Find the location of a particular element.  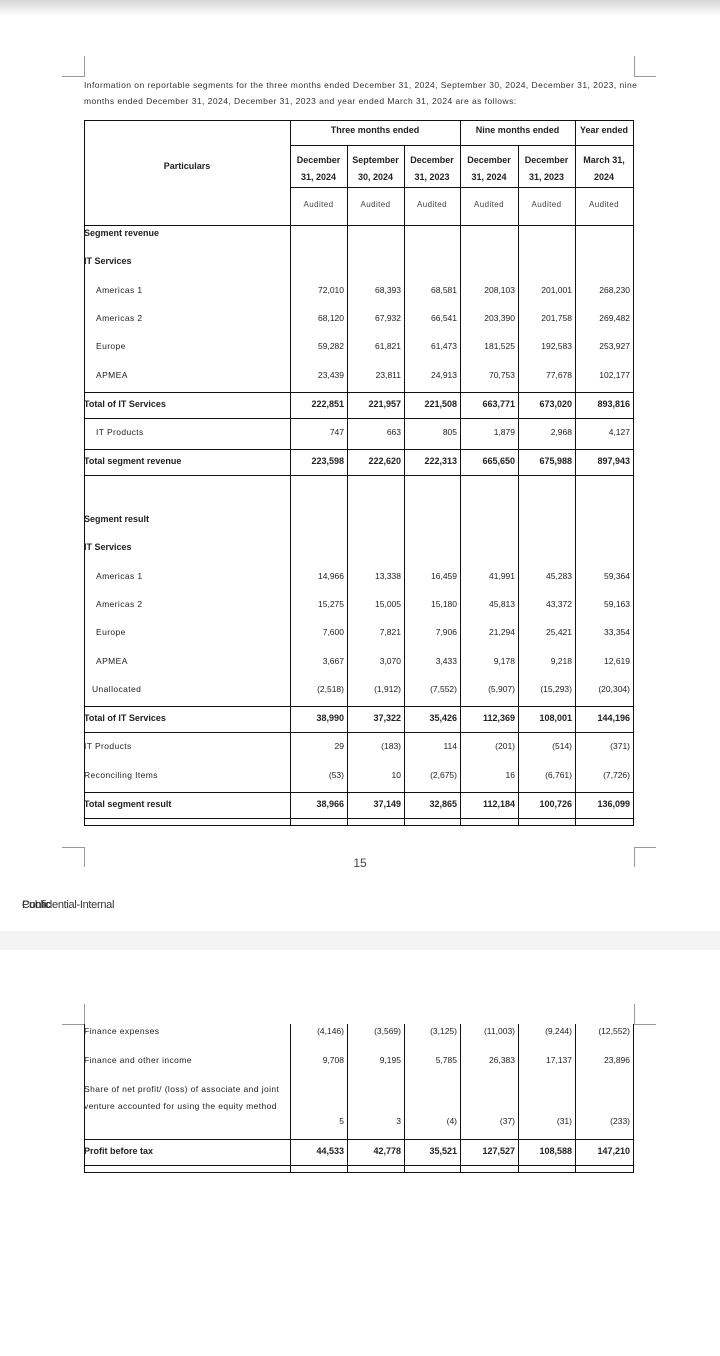

cell-value: 15,180 is located at coordinates (444, 604).